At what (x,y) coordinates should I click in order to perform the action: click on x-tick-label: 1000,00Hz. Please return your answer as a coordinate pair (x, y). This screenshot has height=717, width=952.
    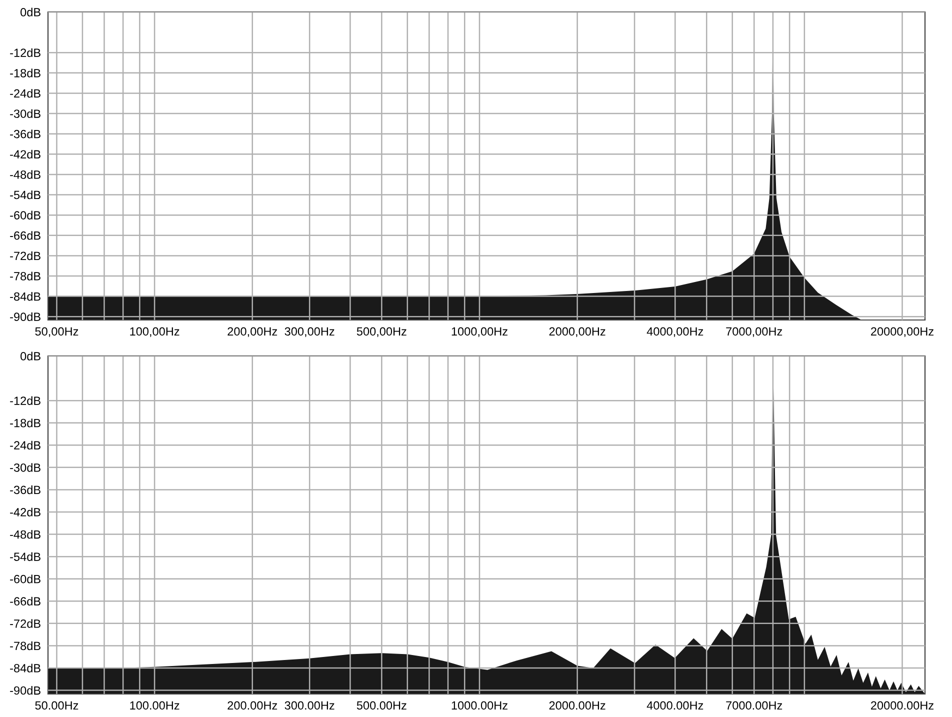
    Looking at the image, I should click on (480, 332).